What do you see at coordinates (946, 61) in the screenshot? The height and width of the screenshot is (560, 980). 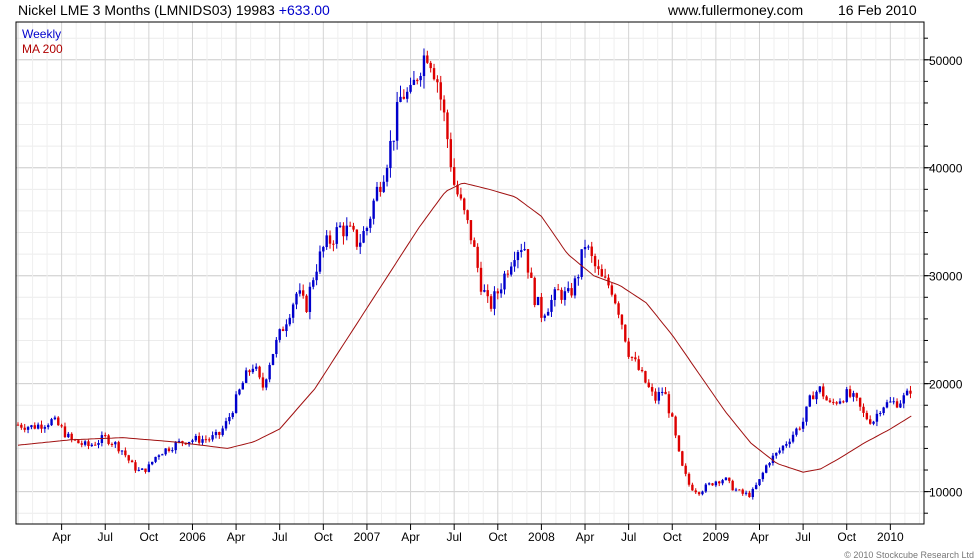 I see `y-tick-label: 50000` at bounding box center [946, 61].